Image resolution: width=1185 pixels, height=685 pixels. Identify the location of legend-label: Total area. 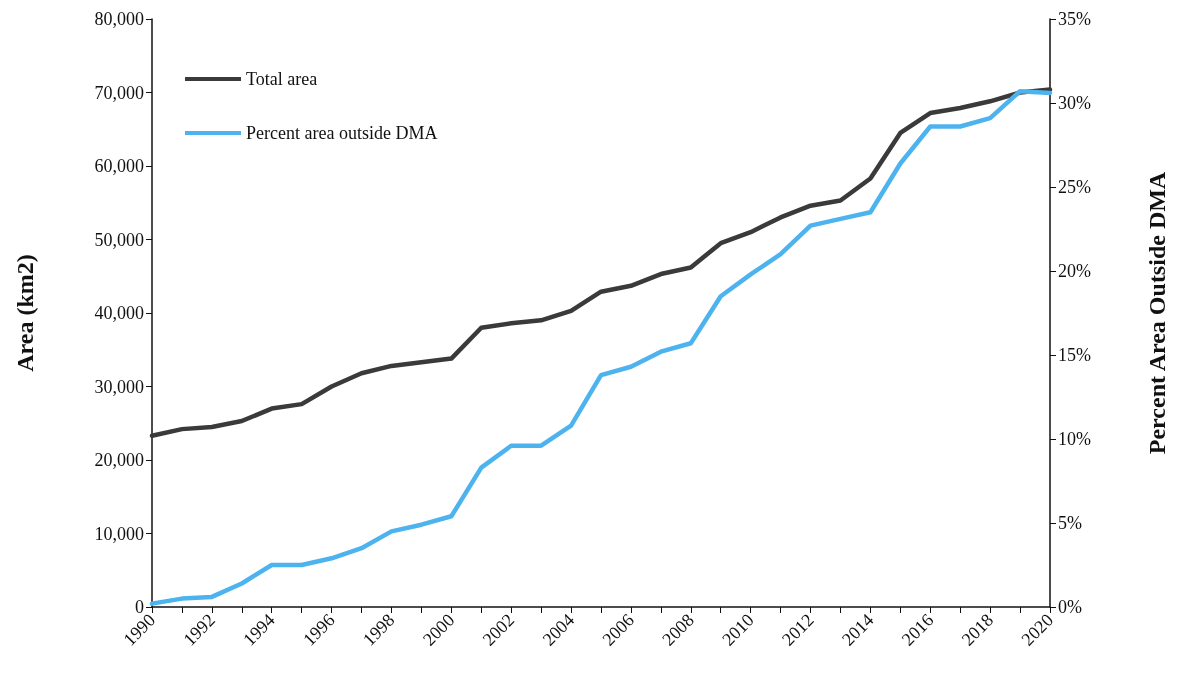
(282, 79).